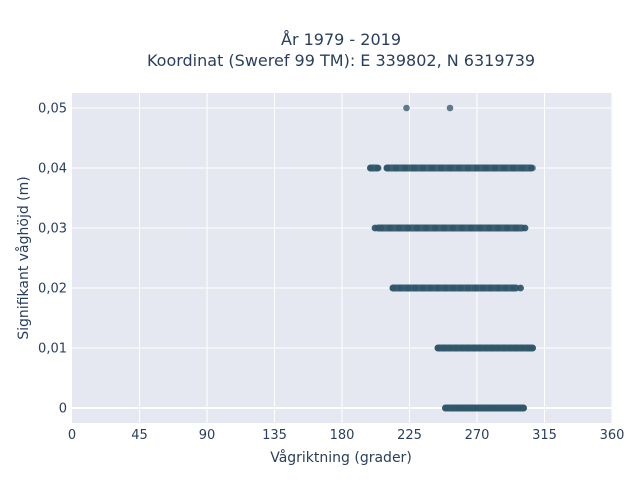  Describe the element at coordinates (612, 435) in the screenshot. I see `x-tick-label: 360` at that location.